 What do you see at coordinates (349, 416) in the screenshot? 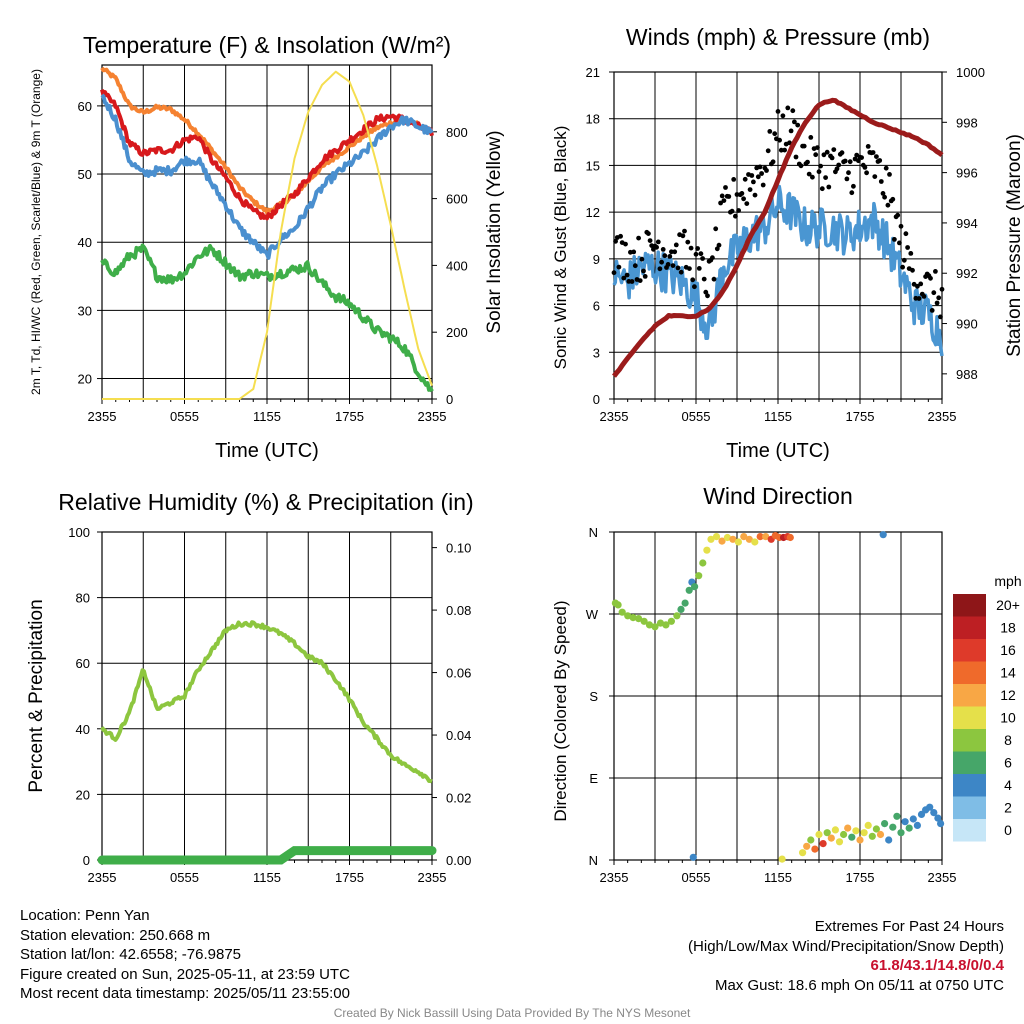
I see `temperature-xtick-label: 1755` at bounding box center [349, 416].